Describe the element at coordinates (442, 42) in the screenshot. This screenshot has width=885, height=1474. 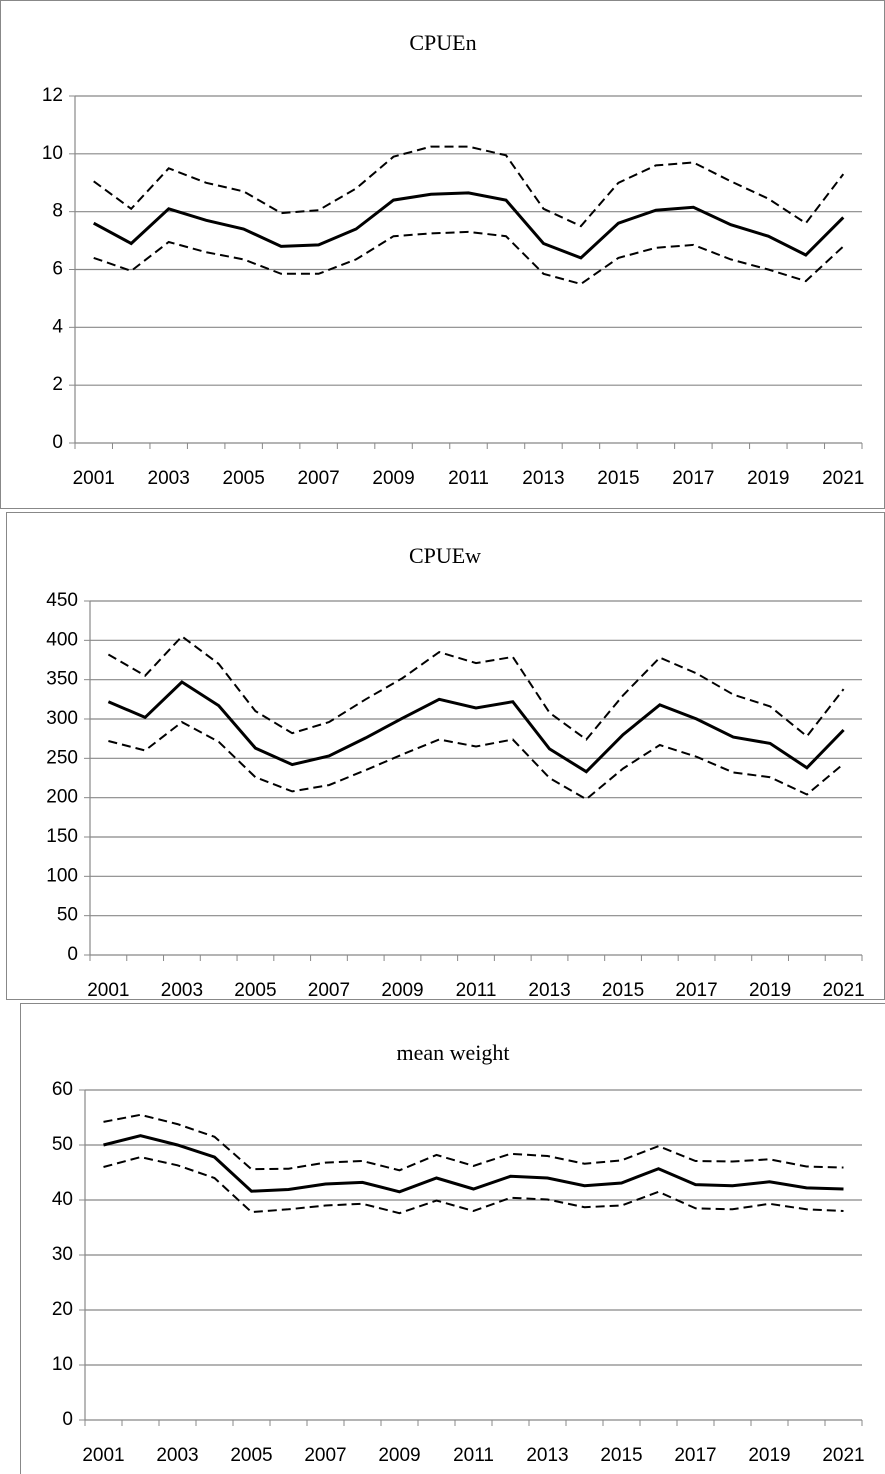
I see `chart-title: CPUEn` at that location.